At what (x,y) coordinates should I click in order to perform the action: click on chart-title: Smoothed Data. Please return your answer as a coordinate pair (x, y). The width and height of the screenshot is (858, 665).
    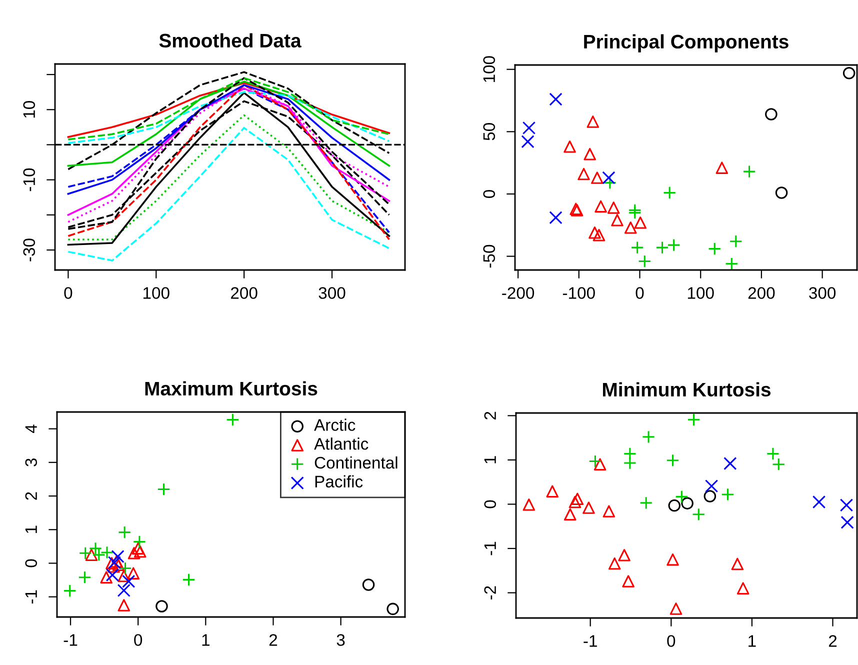
    Looking at the image, I should click on (230, 40).